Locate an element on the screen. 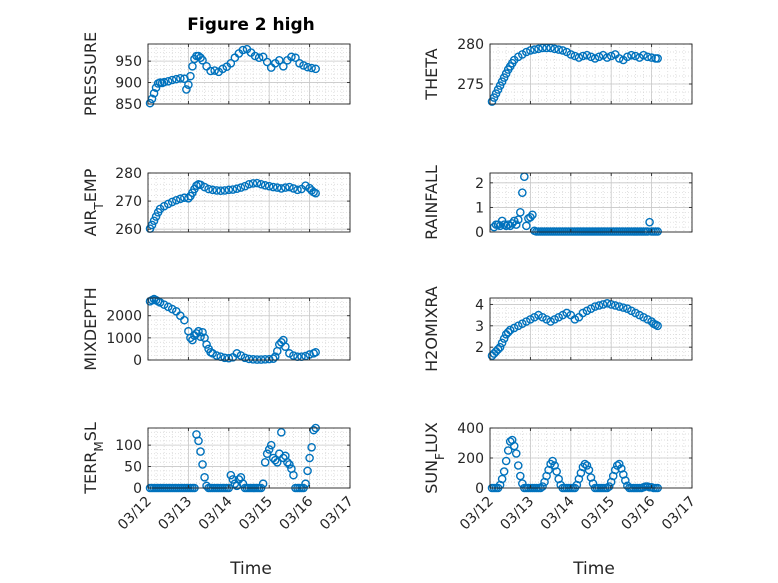 This screenshot has width=778, height=583. y-axis-label: SUNFLUX is located at coordinates (434, 458).